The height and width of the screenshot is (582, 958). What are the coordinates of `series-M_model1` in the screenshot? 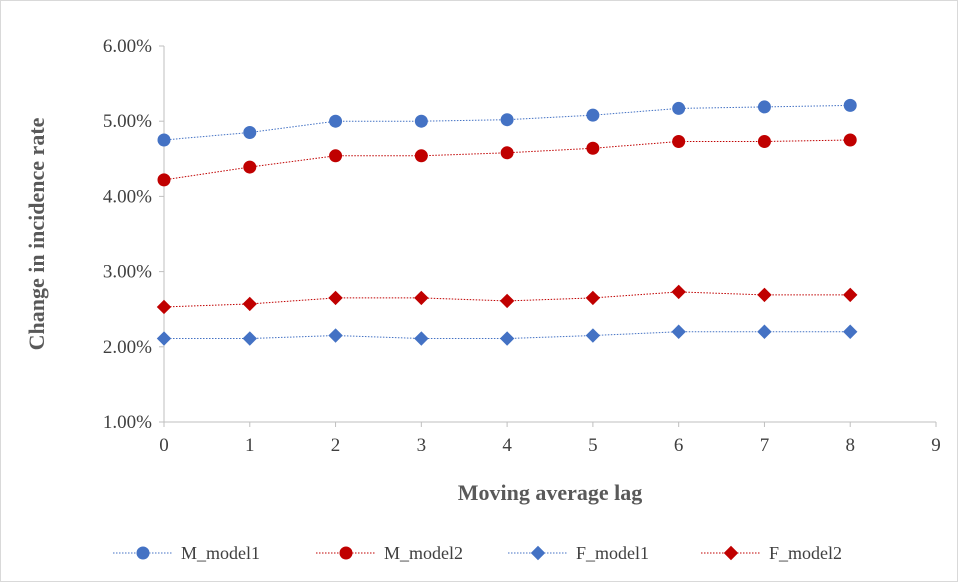 It's located at (507, 122).